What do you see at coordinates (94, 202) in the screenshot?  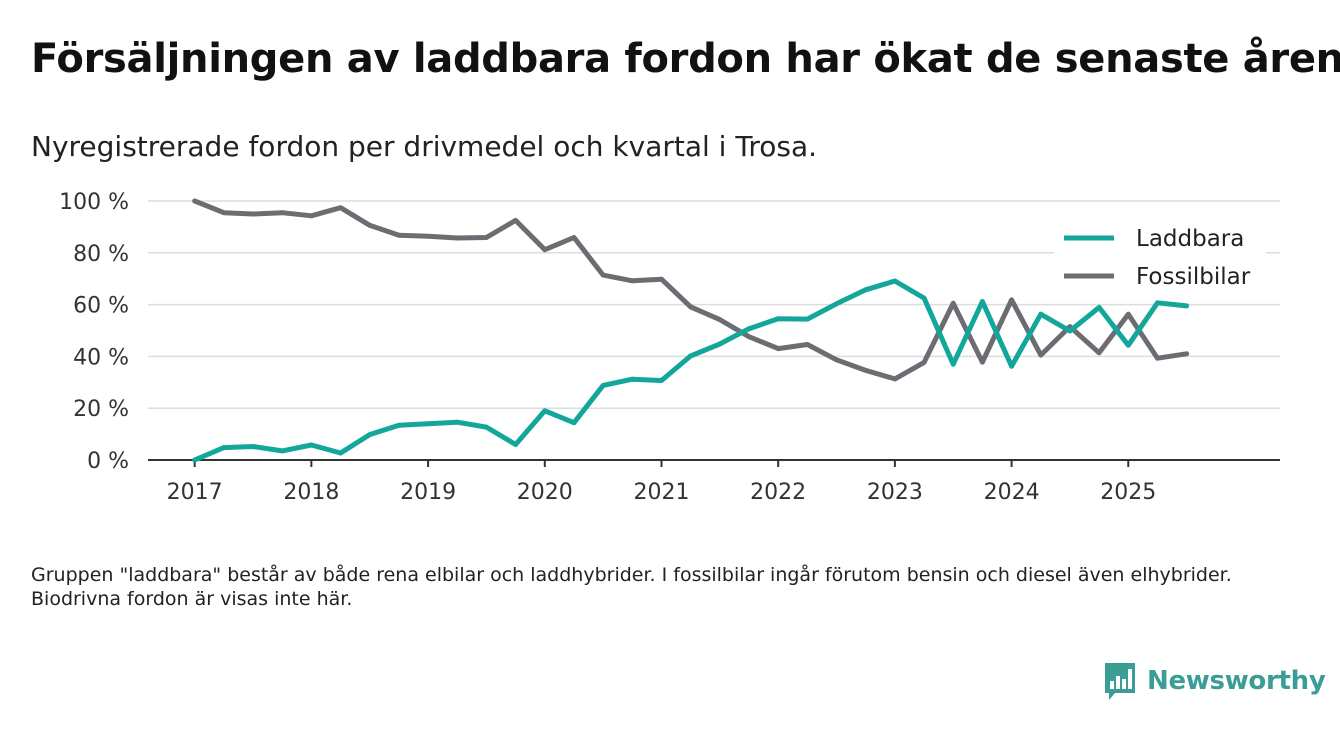 I see `y-tick-label: 100 %` at bounding box center [94, 202].